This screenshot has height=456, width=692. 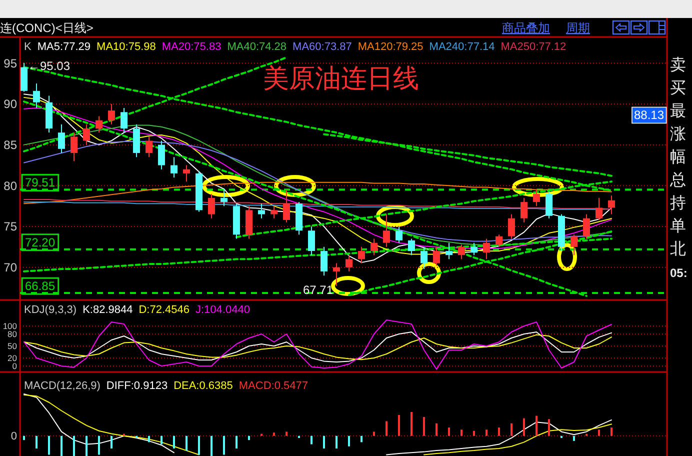 What do you see at coordinates (678, 157) in the screenshot?
I see `text: 幅` at bounding box center [678, 157].